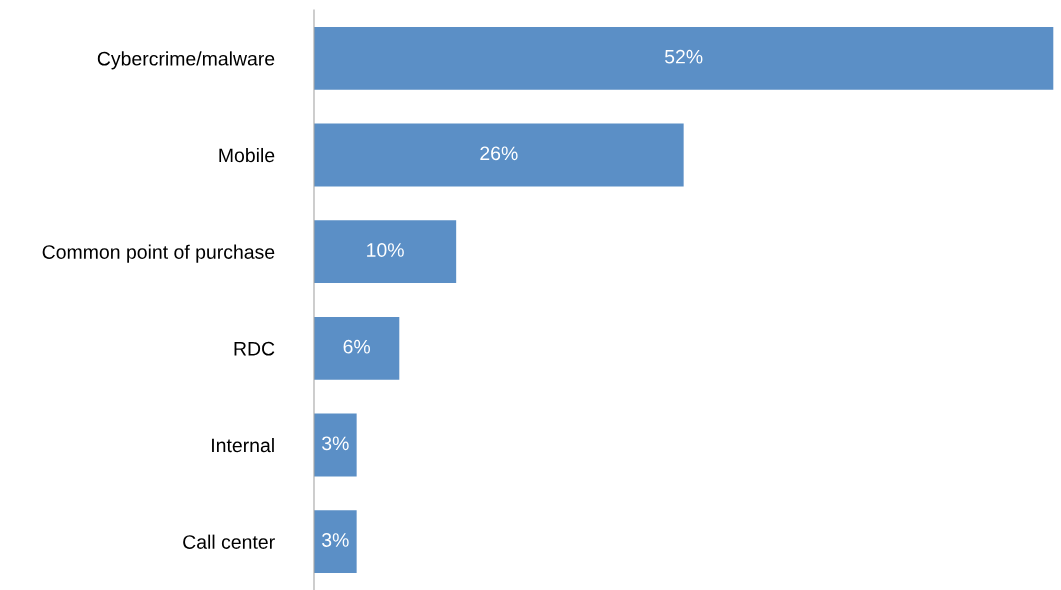  I want to click on data-label: 10%, so click(385, 250).